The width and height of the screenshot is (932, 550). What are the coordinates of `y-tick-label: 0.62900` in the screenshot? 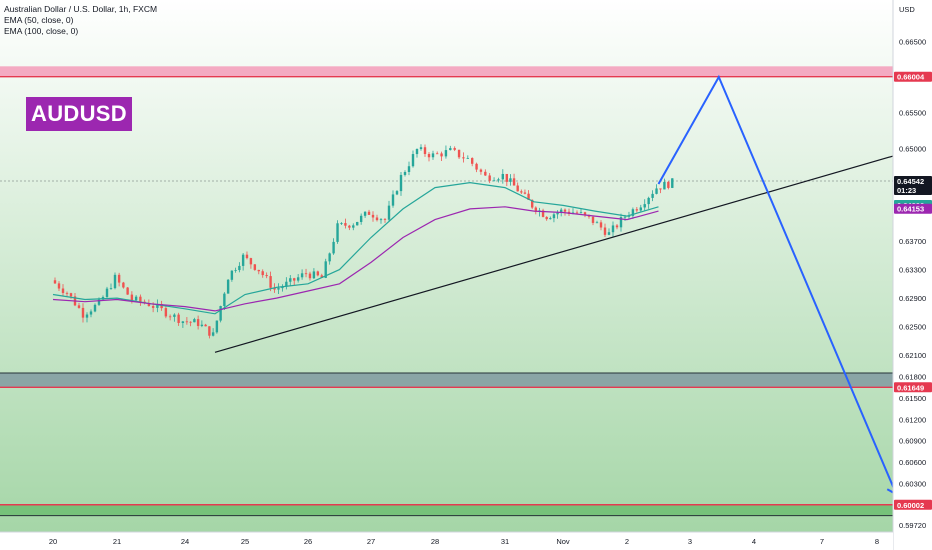 It's located at (912, 298).